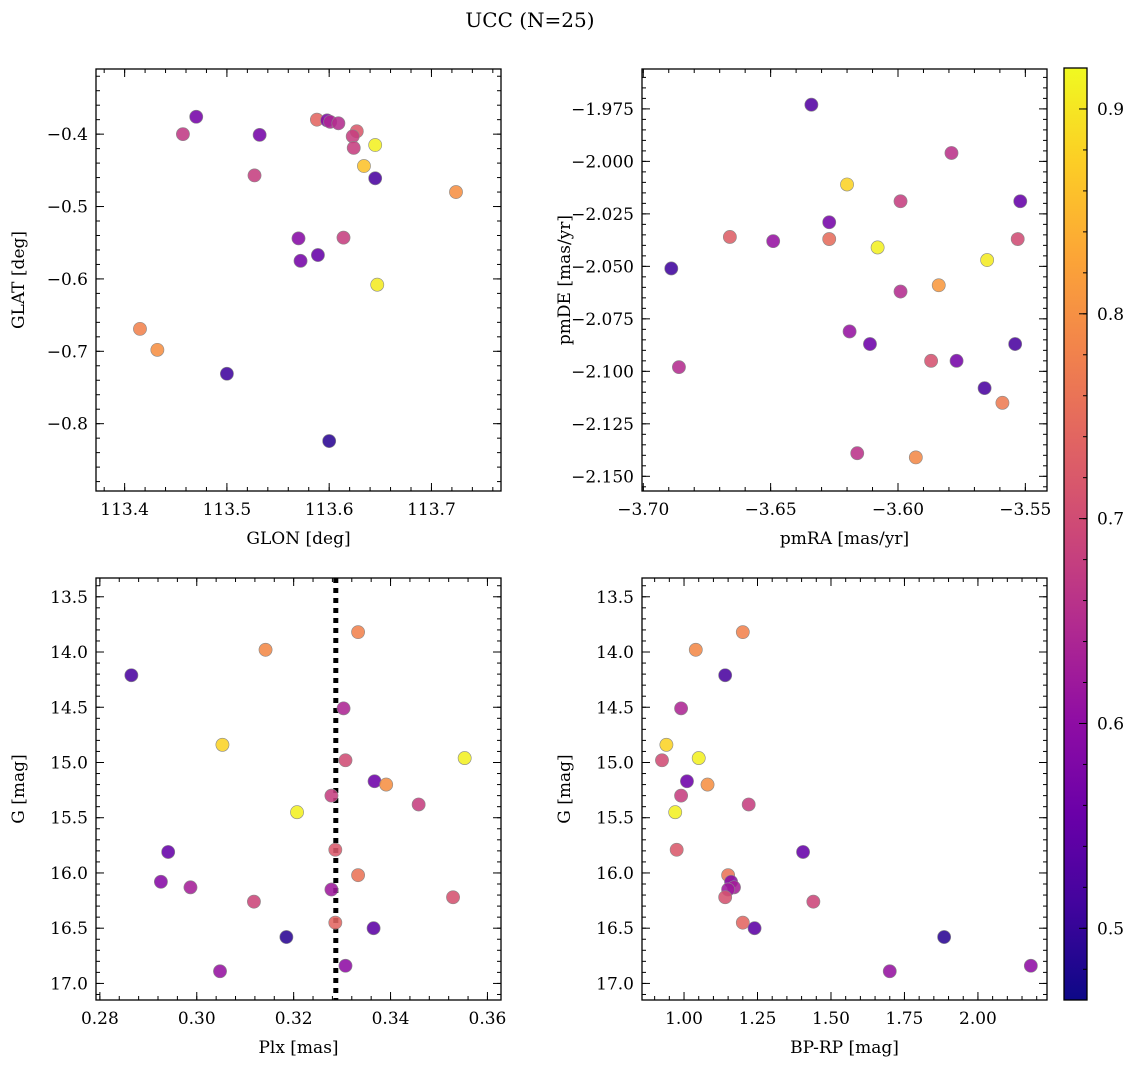  What do you see at coordinates (602, 110) in the screenshot?
I see `y-tick-label: −1.975` at bounding box center [602, 110].